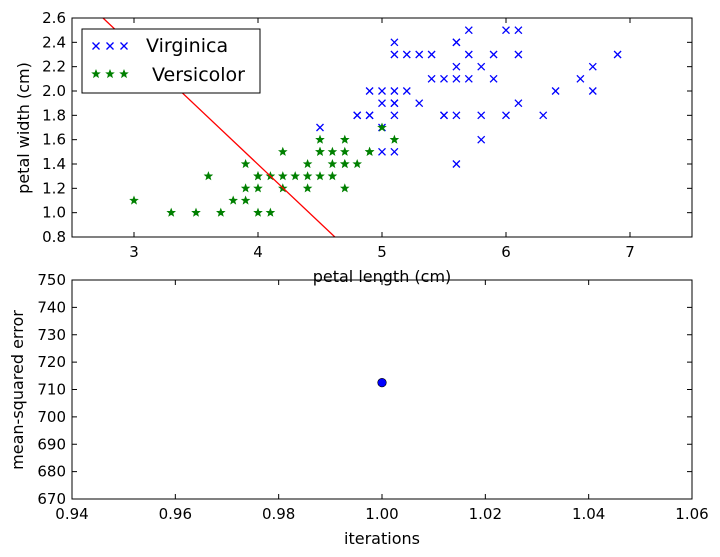 The image size is (720, 557). What do you see at coordinates (54, 140) in the screenshot?
I see `scatter-y-tick-label-4: 1.6` at bounding box center [54, 140].